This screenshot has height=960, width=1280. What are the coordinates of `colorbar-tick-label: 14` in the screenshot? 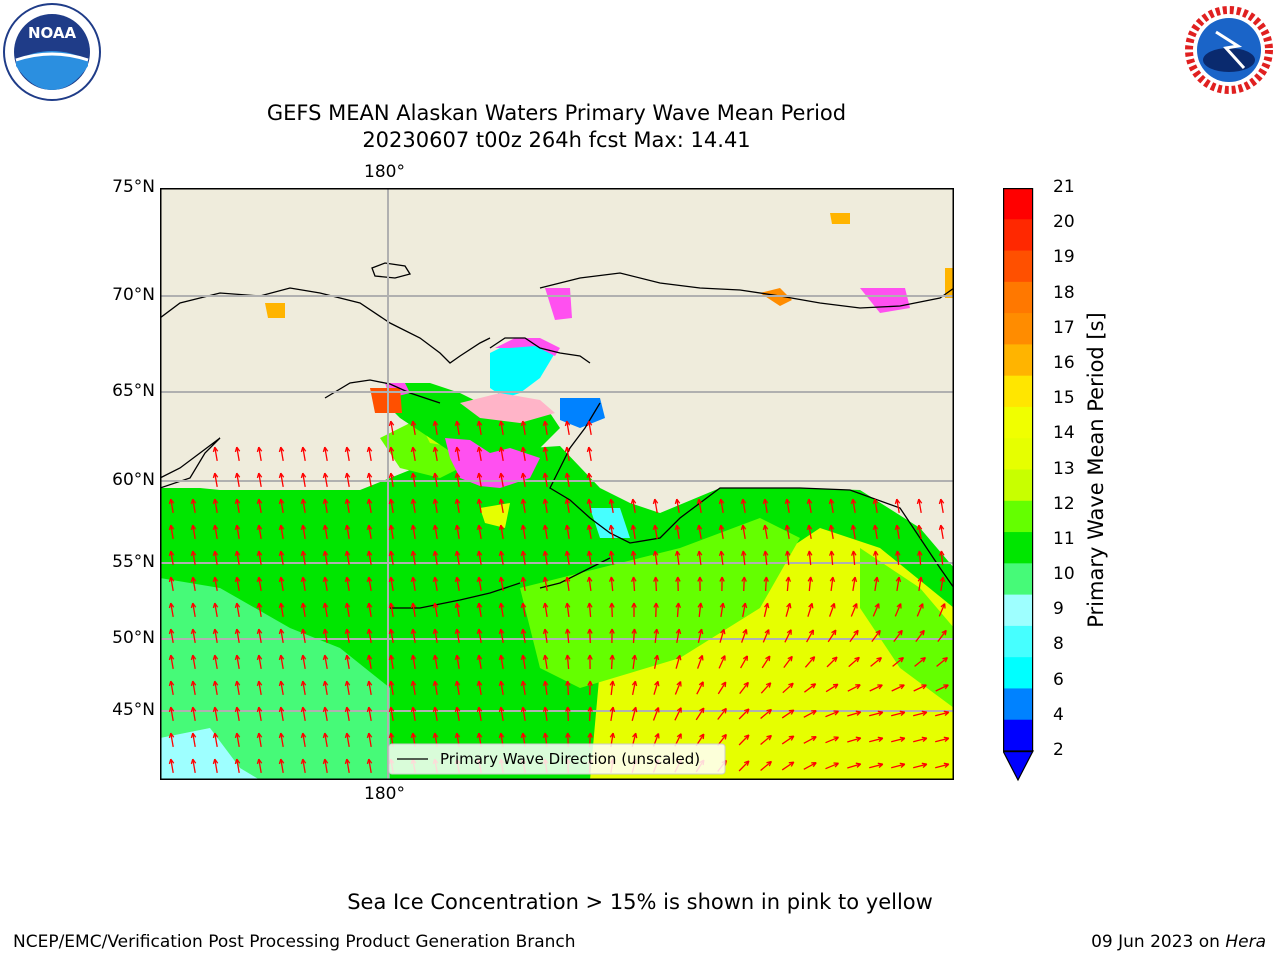 It's located at (1064, 433).